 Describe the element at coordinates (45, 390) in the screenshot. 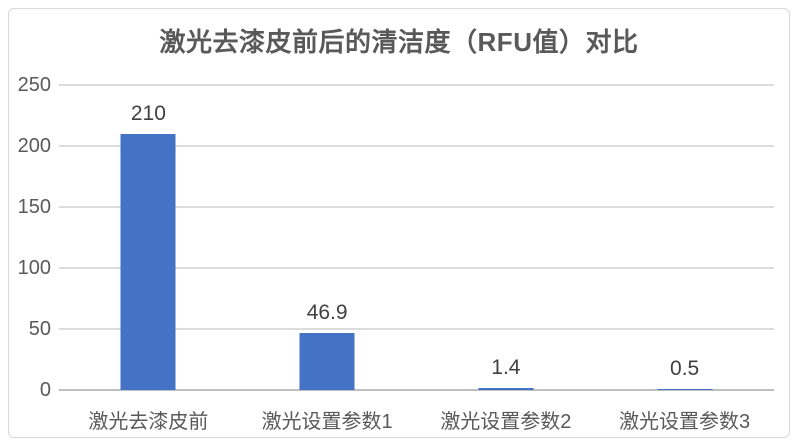

I see `y-tick-label: 0` at that location.